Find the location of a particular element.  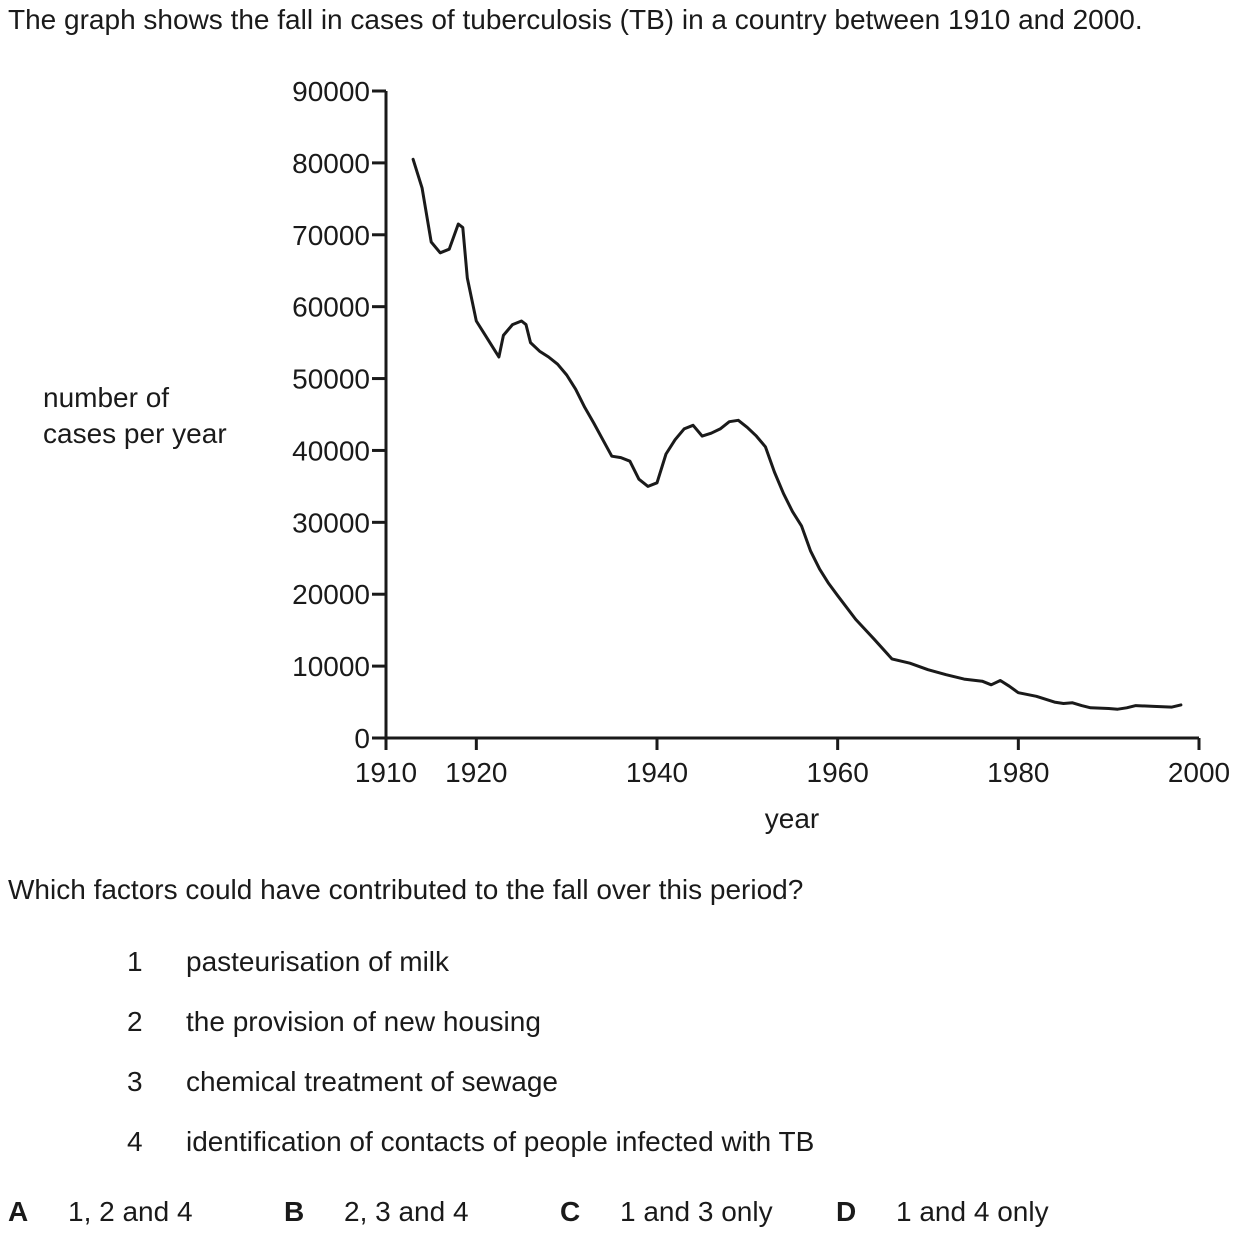

x-tick-label: 1980 is located at coordinates (1018, 772).